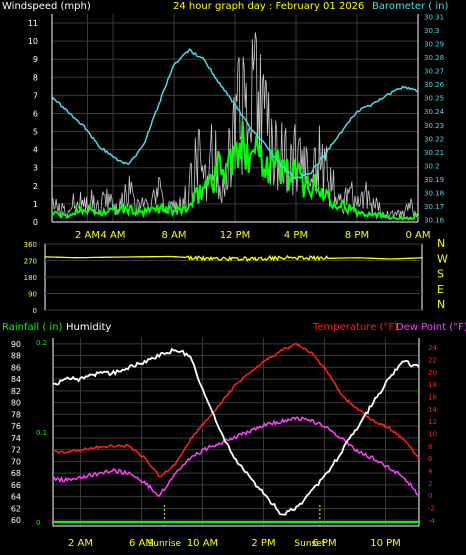 Image resolution: width=466 pixels, height=555 pixels. Describe the element at coordinates (16, 438) in the screenshot. I see `humidity-y-tick: 74` at that location.